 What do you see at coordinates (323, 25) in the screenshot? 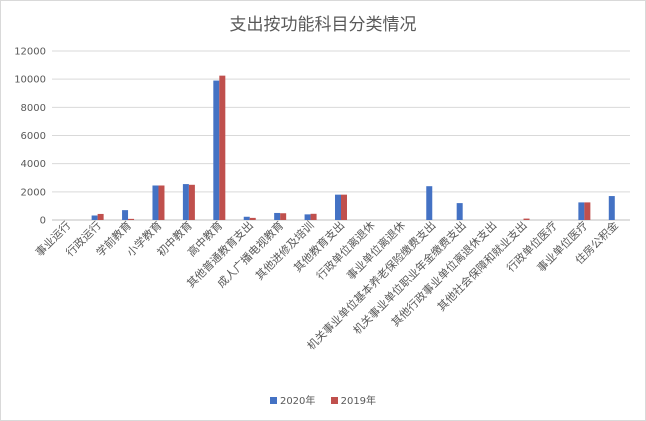
I see `chart-title: 支出按功能科目分类情况` at bounding box center [323, 25].